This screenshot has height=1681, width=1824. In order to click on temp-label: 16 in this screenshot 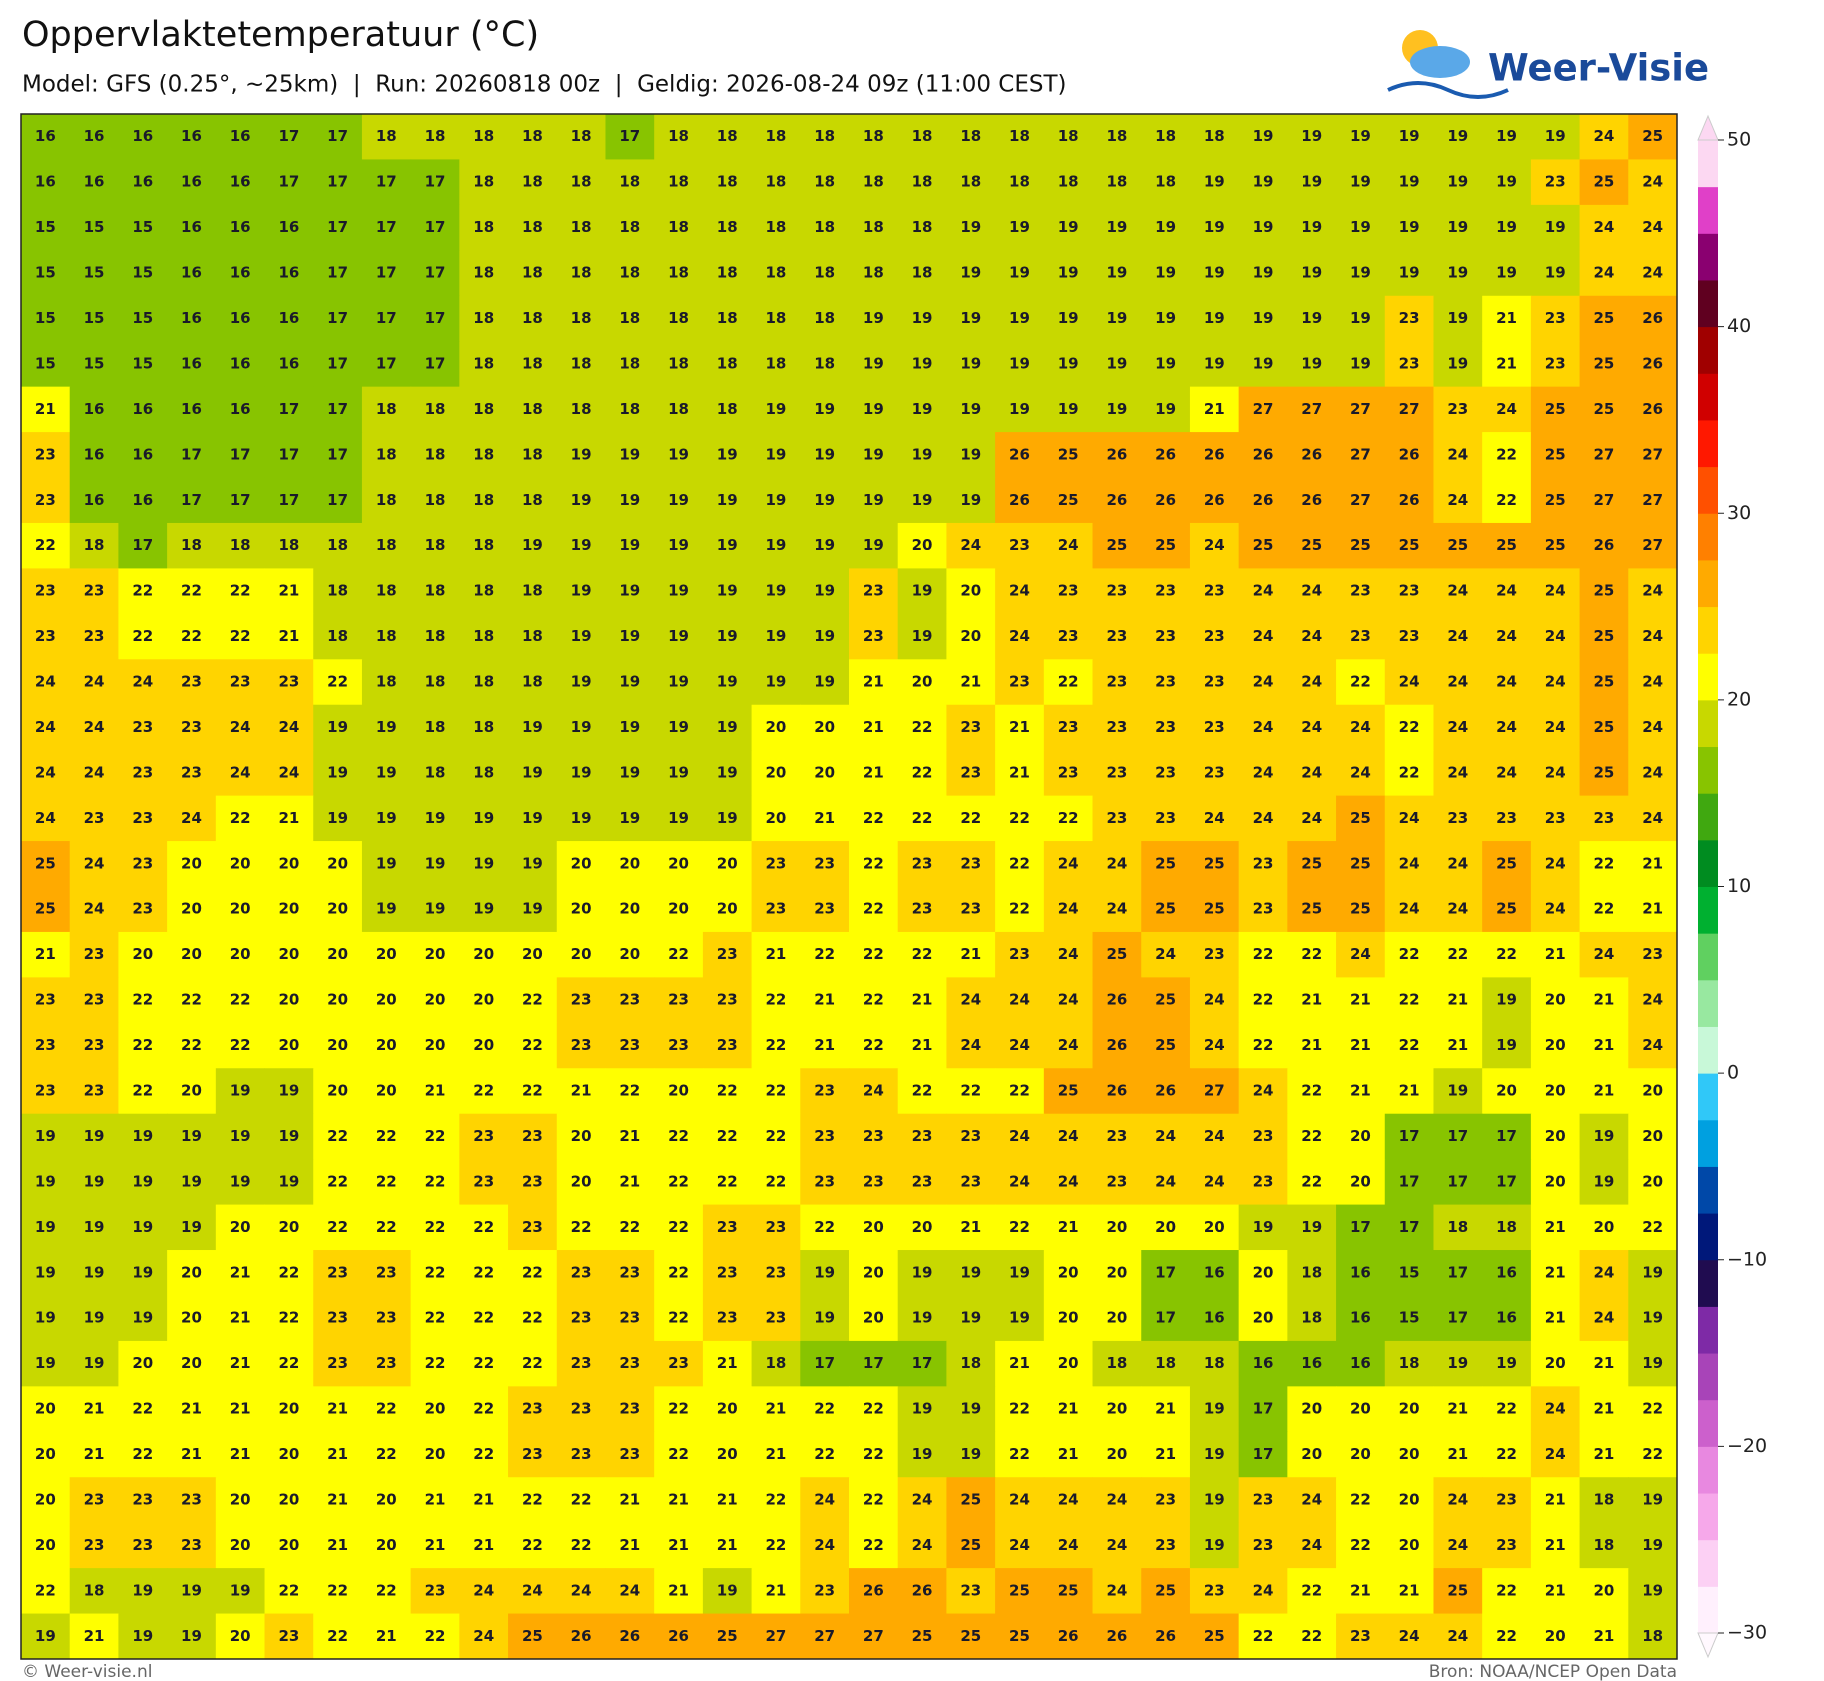, I will do `click(1506, 1272)`.